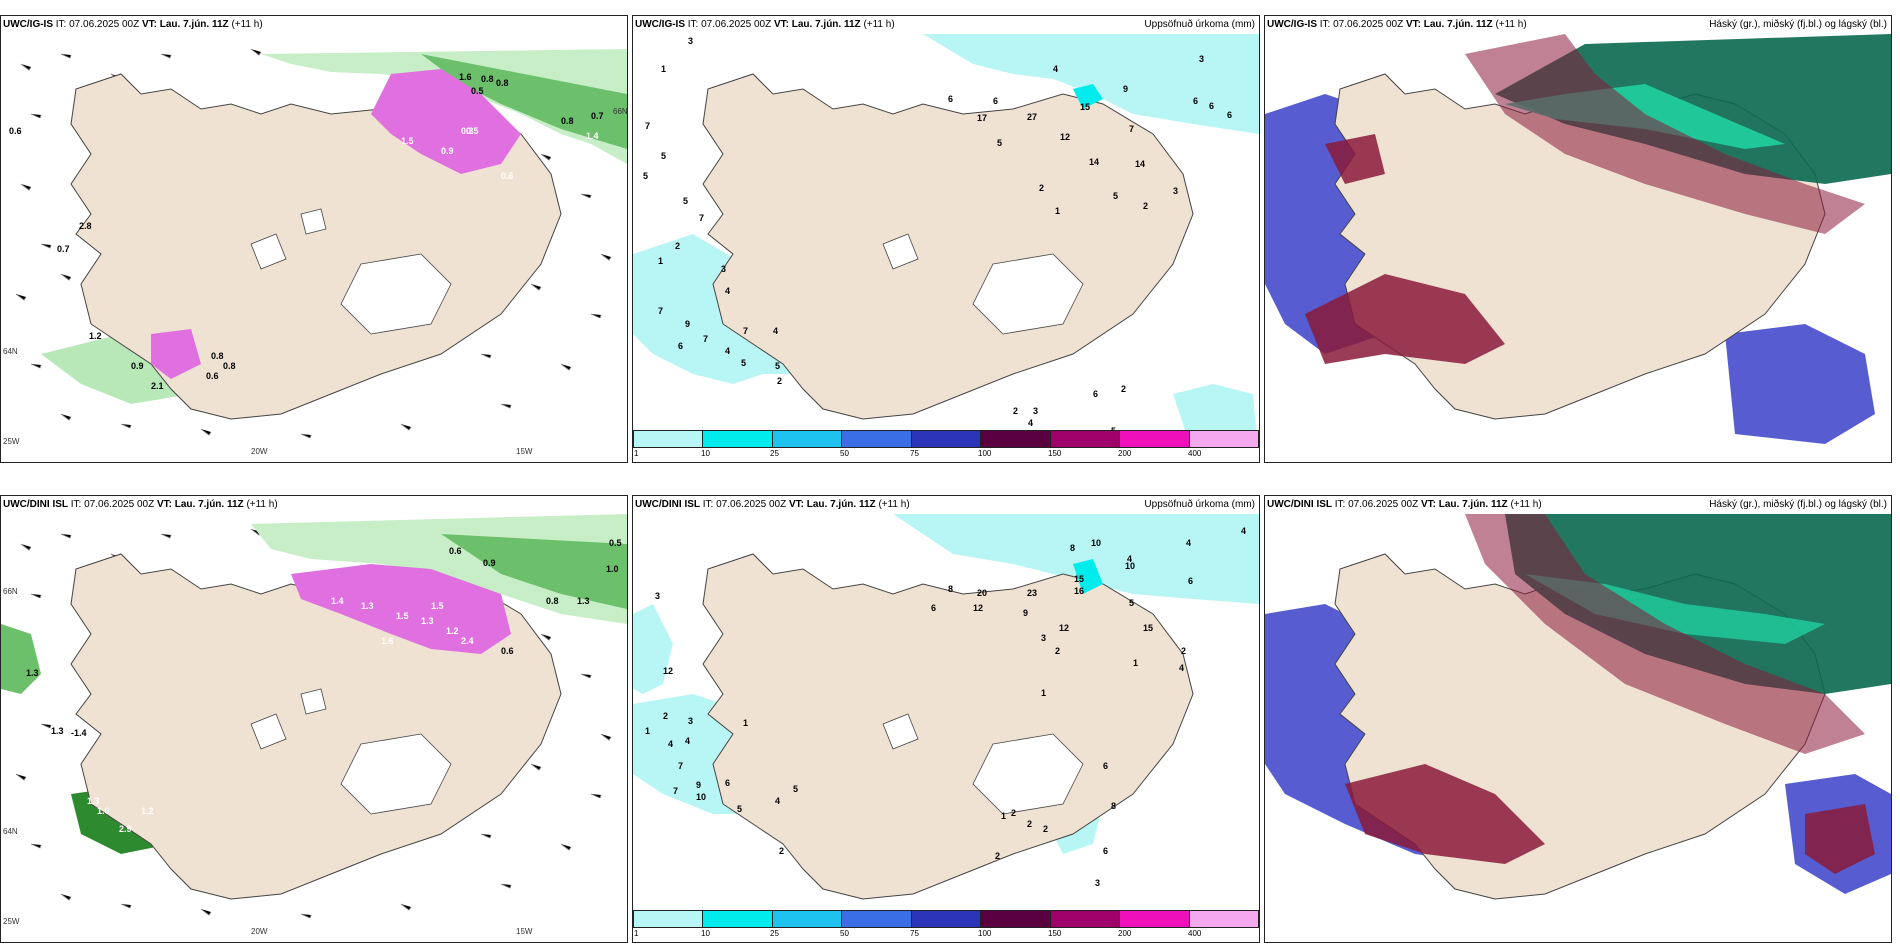 The width and height of the screenshot is (1900, 950). I want to click on precip-value: 14, so click(1140, 164).